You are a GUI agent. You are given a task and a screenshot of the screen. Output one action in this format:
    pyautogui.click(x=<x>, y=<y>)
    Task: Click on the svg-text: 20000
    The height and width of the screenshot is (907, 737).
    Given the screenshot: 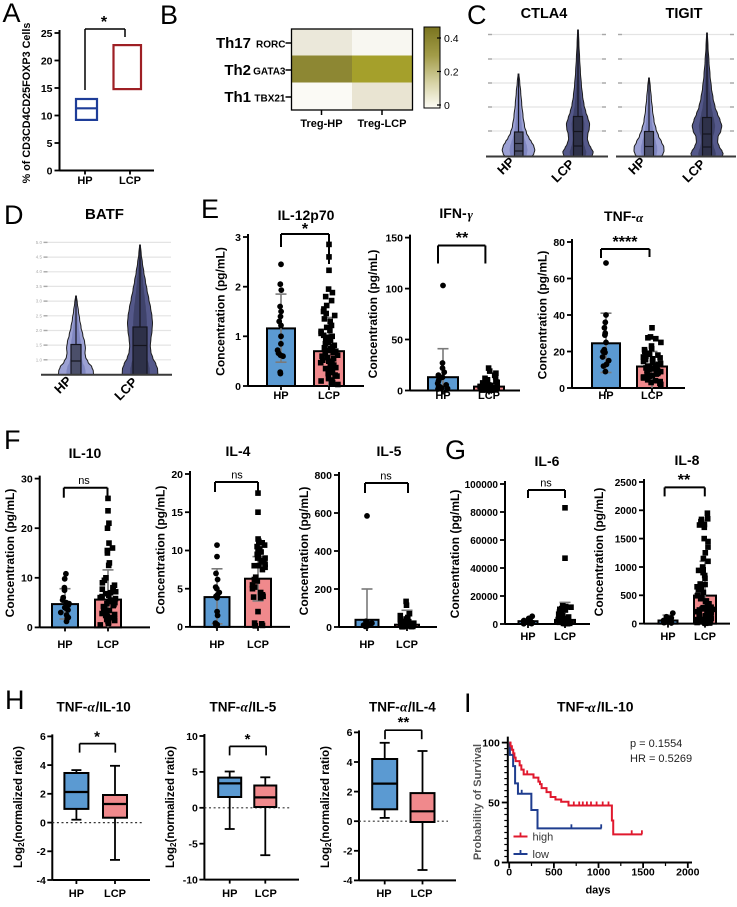 What is the action you would take?
    pyautogui.click(x=484, y=597)
    